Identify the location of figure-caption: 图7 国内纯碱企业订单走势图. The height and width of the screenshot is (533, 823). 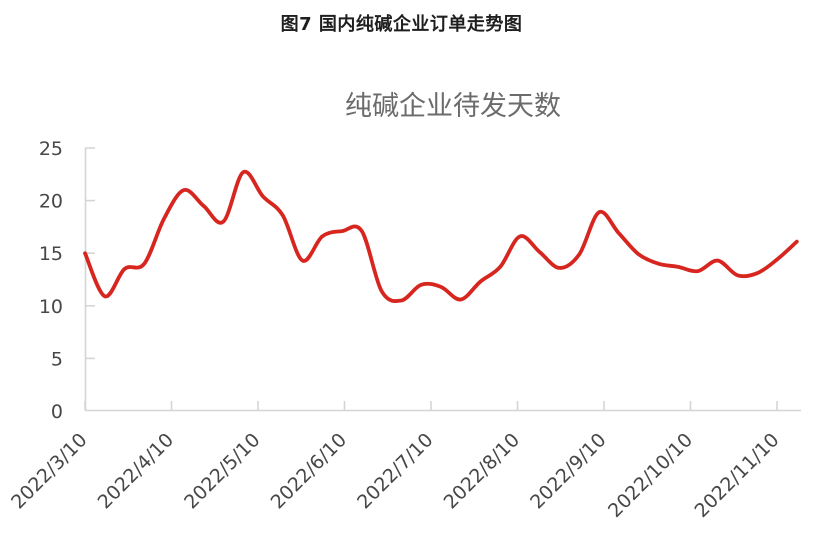
(401, 24).